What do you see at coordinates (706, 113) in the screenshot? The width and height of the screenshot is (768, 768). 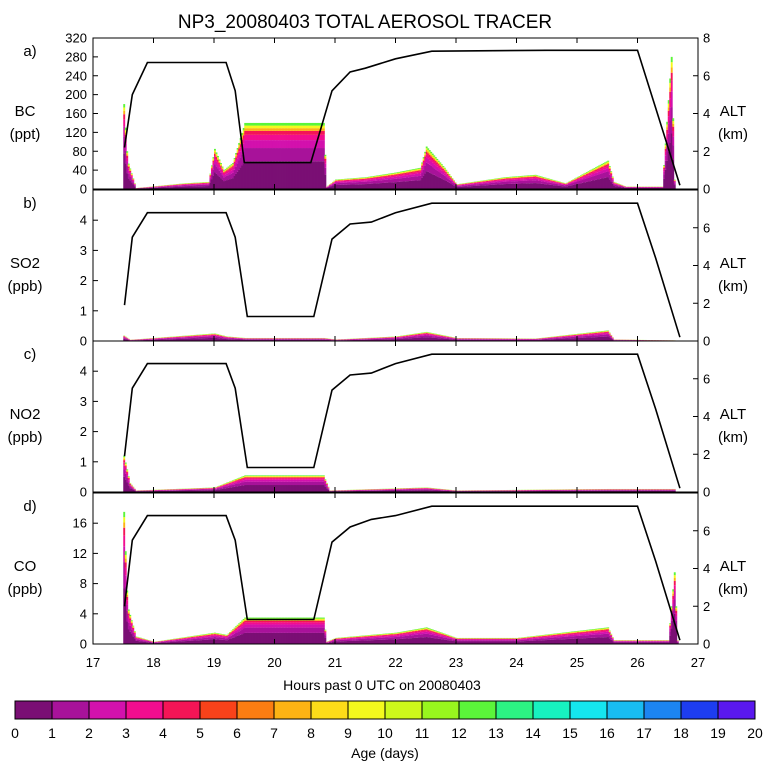 I see `y2-tick-label: 4` at bounding box center [706, 113].